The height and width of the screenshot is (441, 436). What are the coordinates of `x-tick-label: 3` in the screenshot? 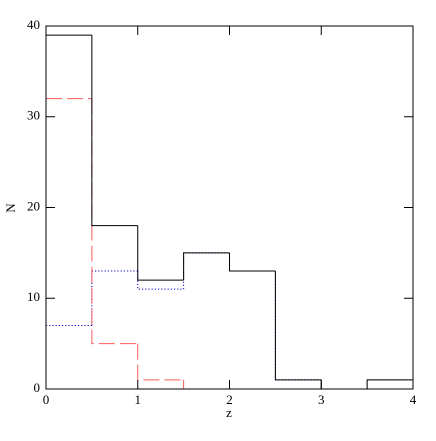 It's located at (321, 399).